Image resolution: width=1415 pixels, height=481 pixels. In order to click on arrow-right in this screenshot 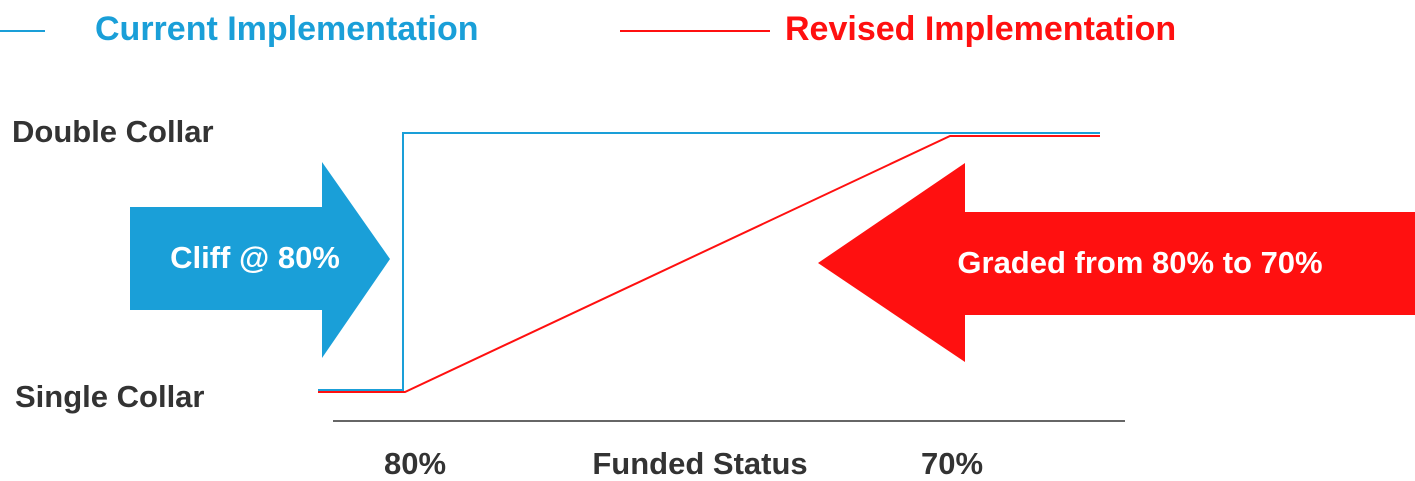, I will do `click(260, 260)`.